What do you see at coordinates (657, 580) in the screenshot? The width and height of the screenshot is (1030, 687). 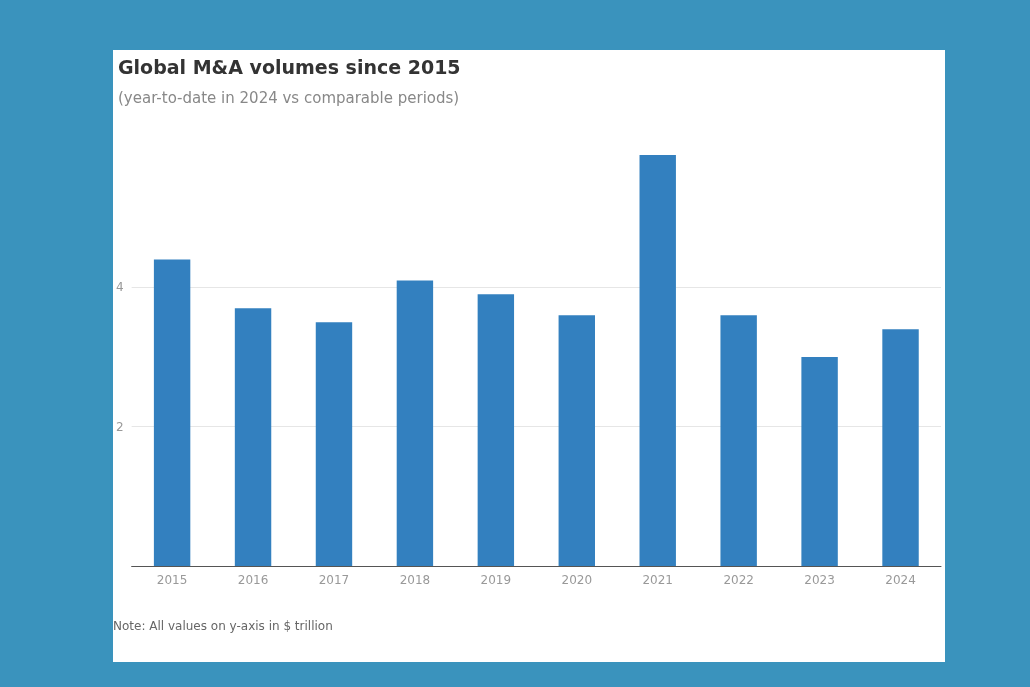 I see `x-tick-label: 2021` at bounding box center [657, 580].